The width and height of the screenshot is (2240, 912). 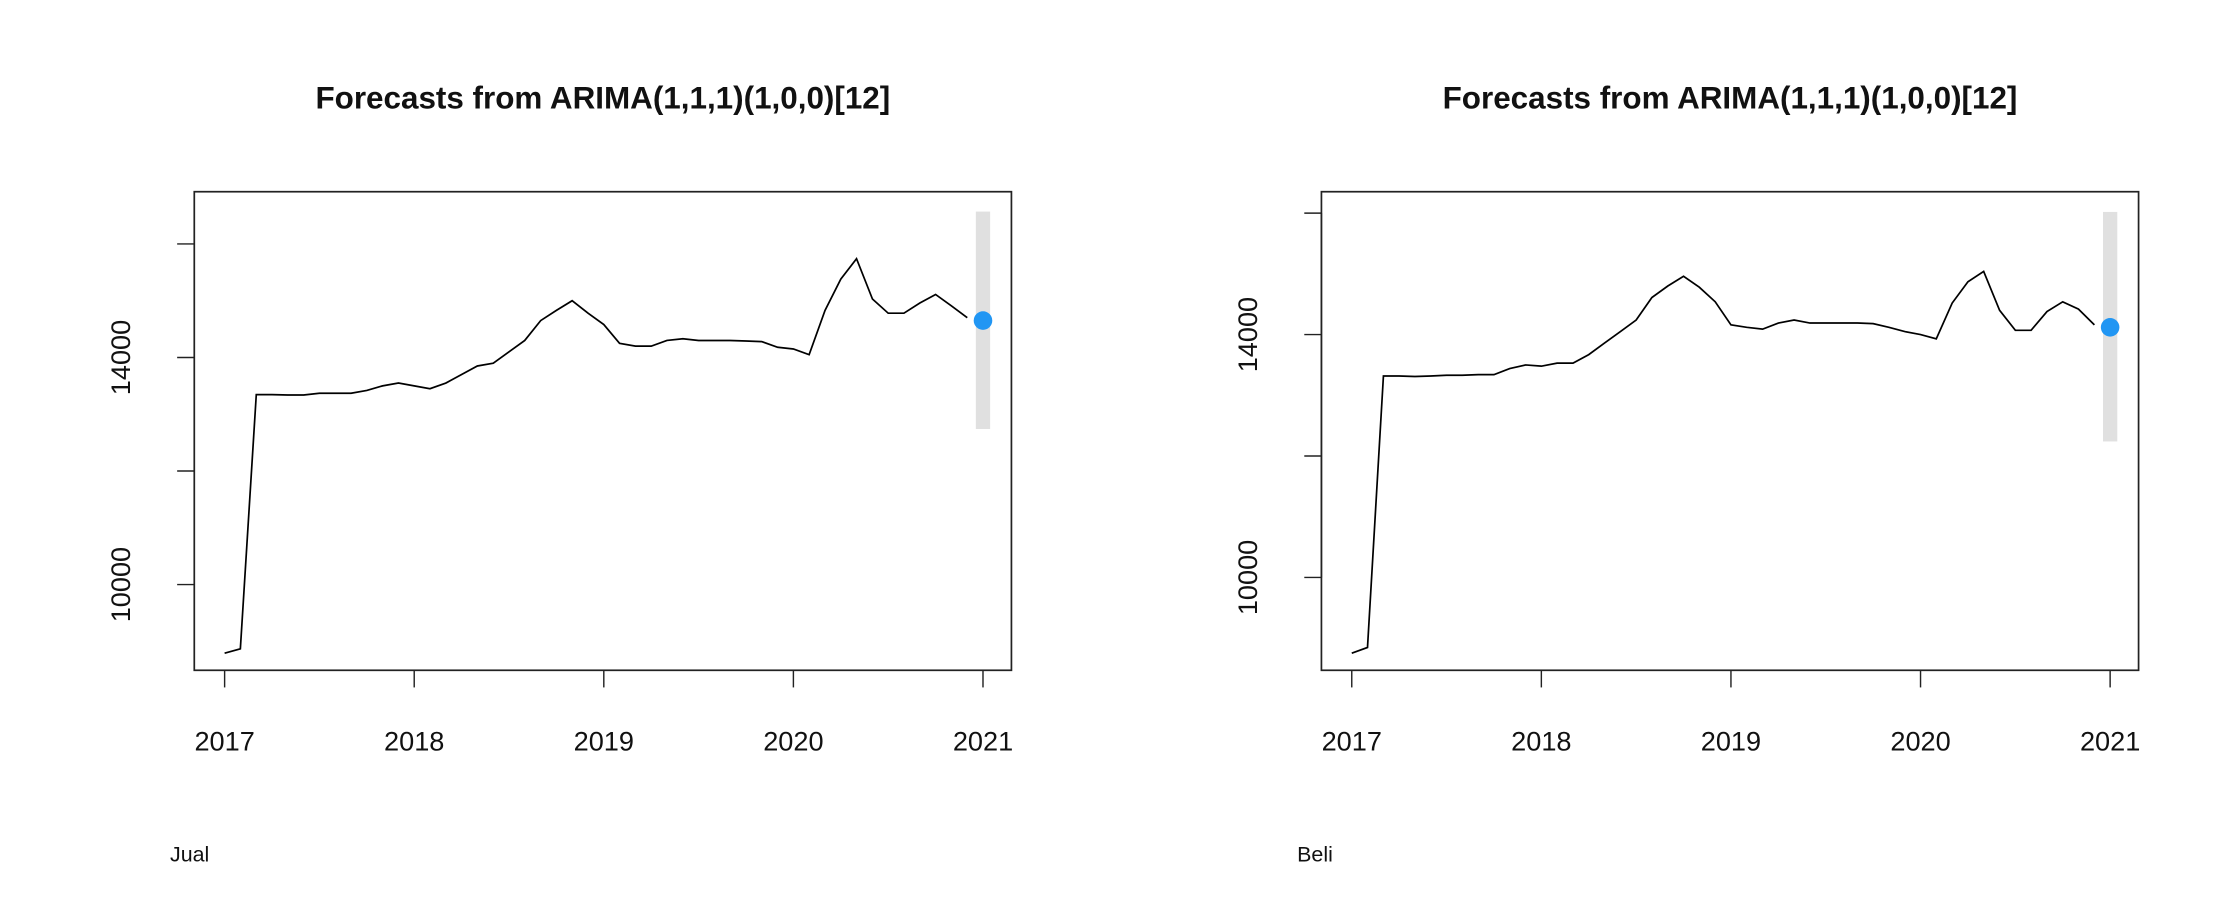 I want to click on caption: Beli, so click(x=1315, y=855).